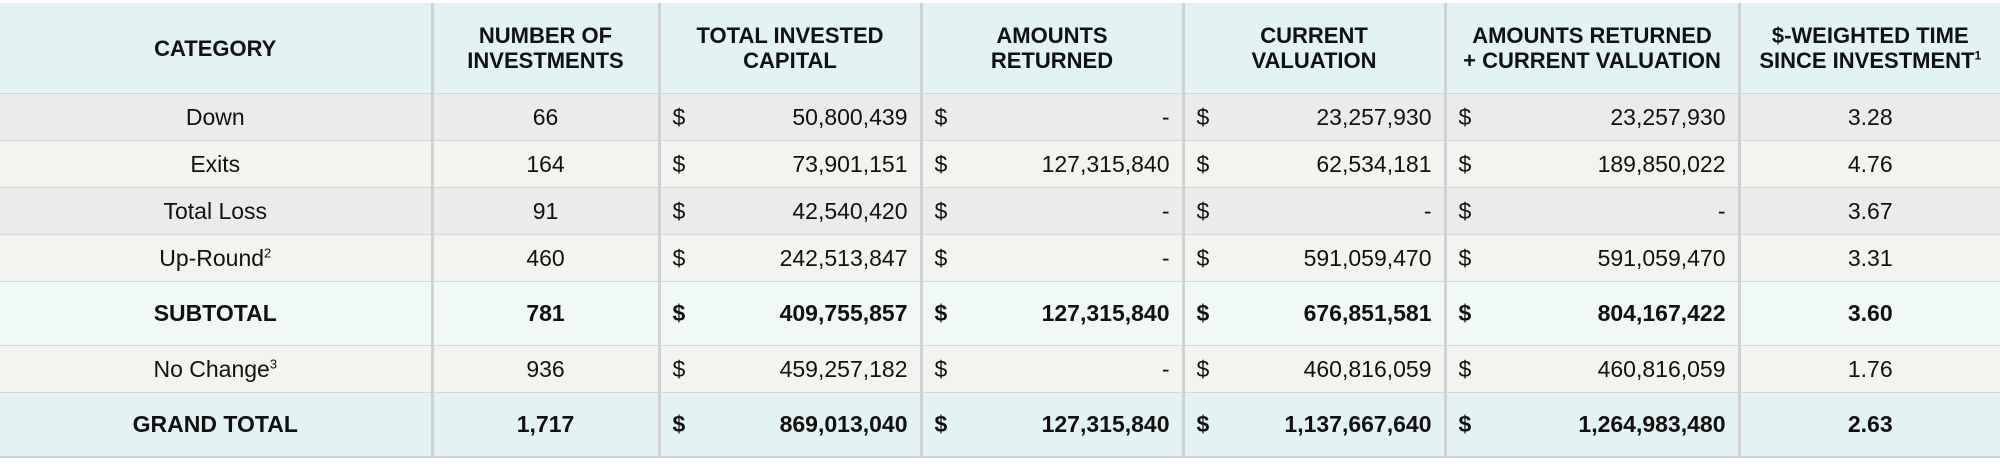 The height and width of the screenshot is (467, 2000). I want to click on current-valuation-cell: $23,257,930, so click(1315, 117).